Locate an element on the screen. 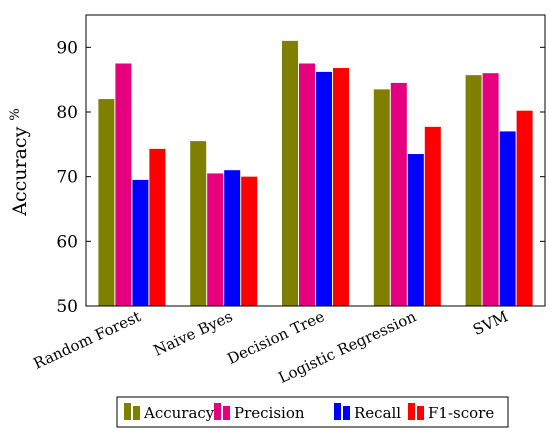 This screenshot has width=550, height=441. legend-label: Accuracy is located at coordinates (179, 413).